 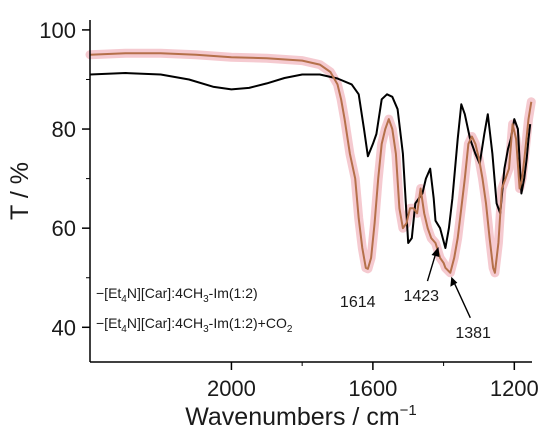 I want to click on legend-entry-1: −[Et4N][Car]:4CH3-Im(1:2), so click(x=177, y=295).